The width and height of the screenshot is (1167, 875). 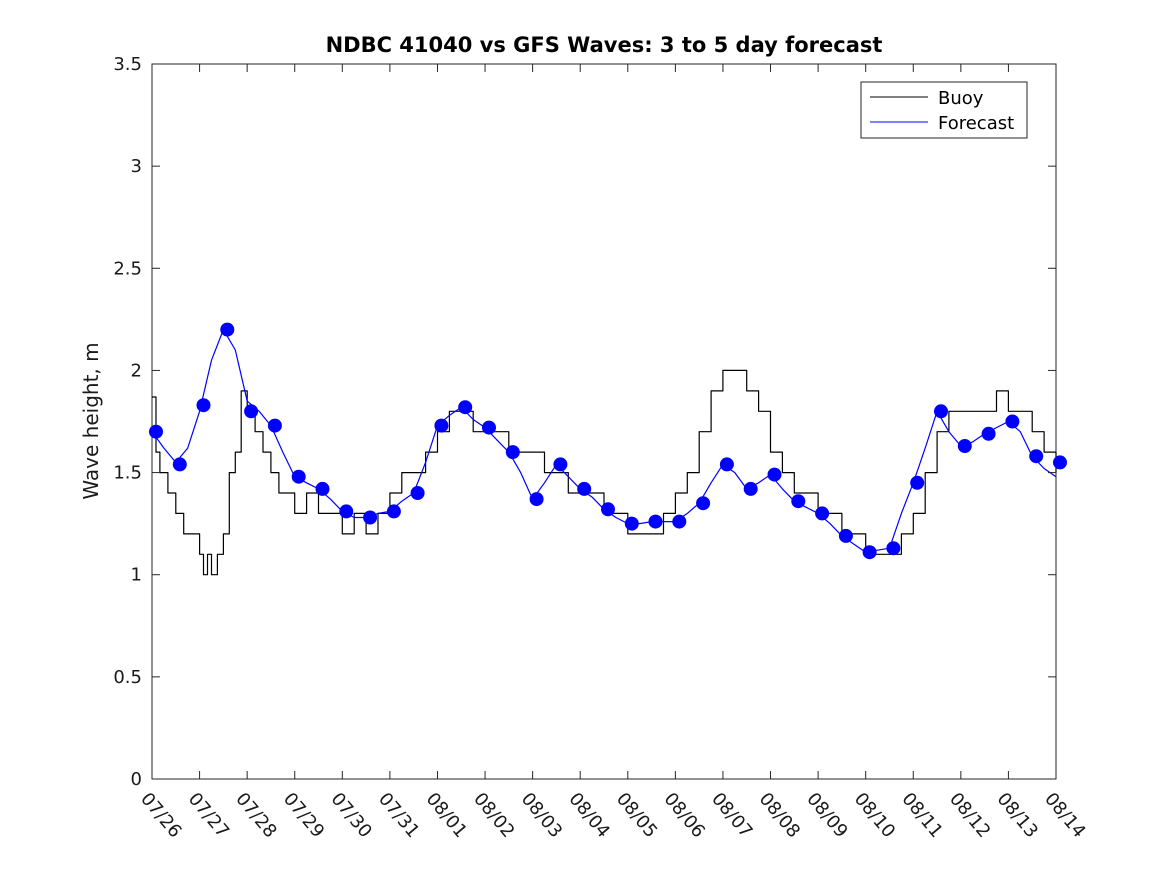 I want to click on y-tick-label: 2, so click(x=136, y=370).